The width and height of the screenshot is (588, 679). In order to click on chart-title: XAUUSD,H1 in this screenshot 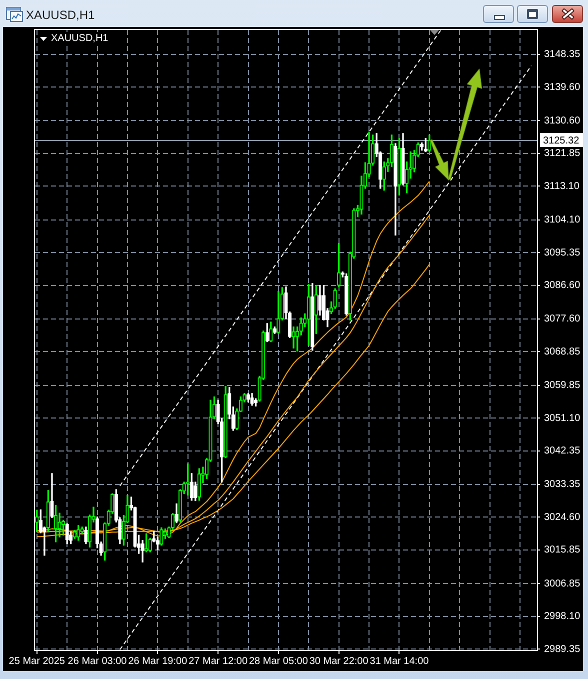, I will do `click(60, 15)`.